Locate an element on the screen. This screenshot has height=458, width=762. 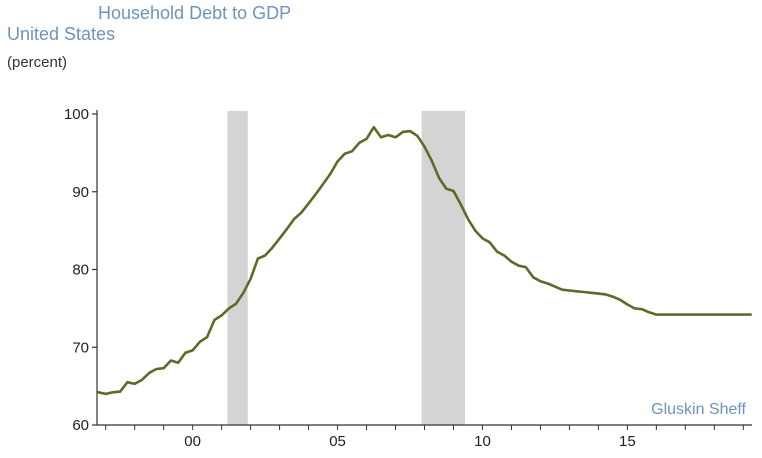
y-tick-label: 60 is located at coordinates (80, 425).